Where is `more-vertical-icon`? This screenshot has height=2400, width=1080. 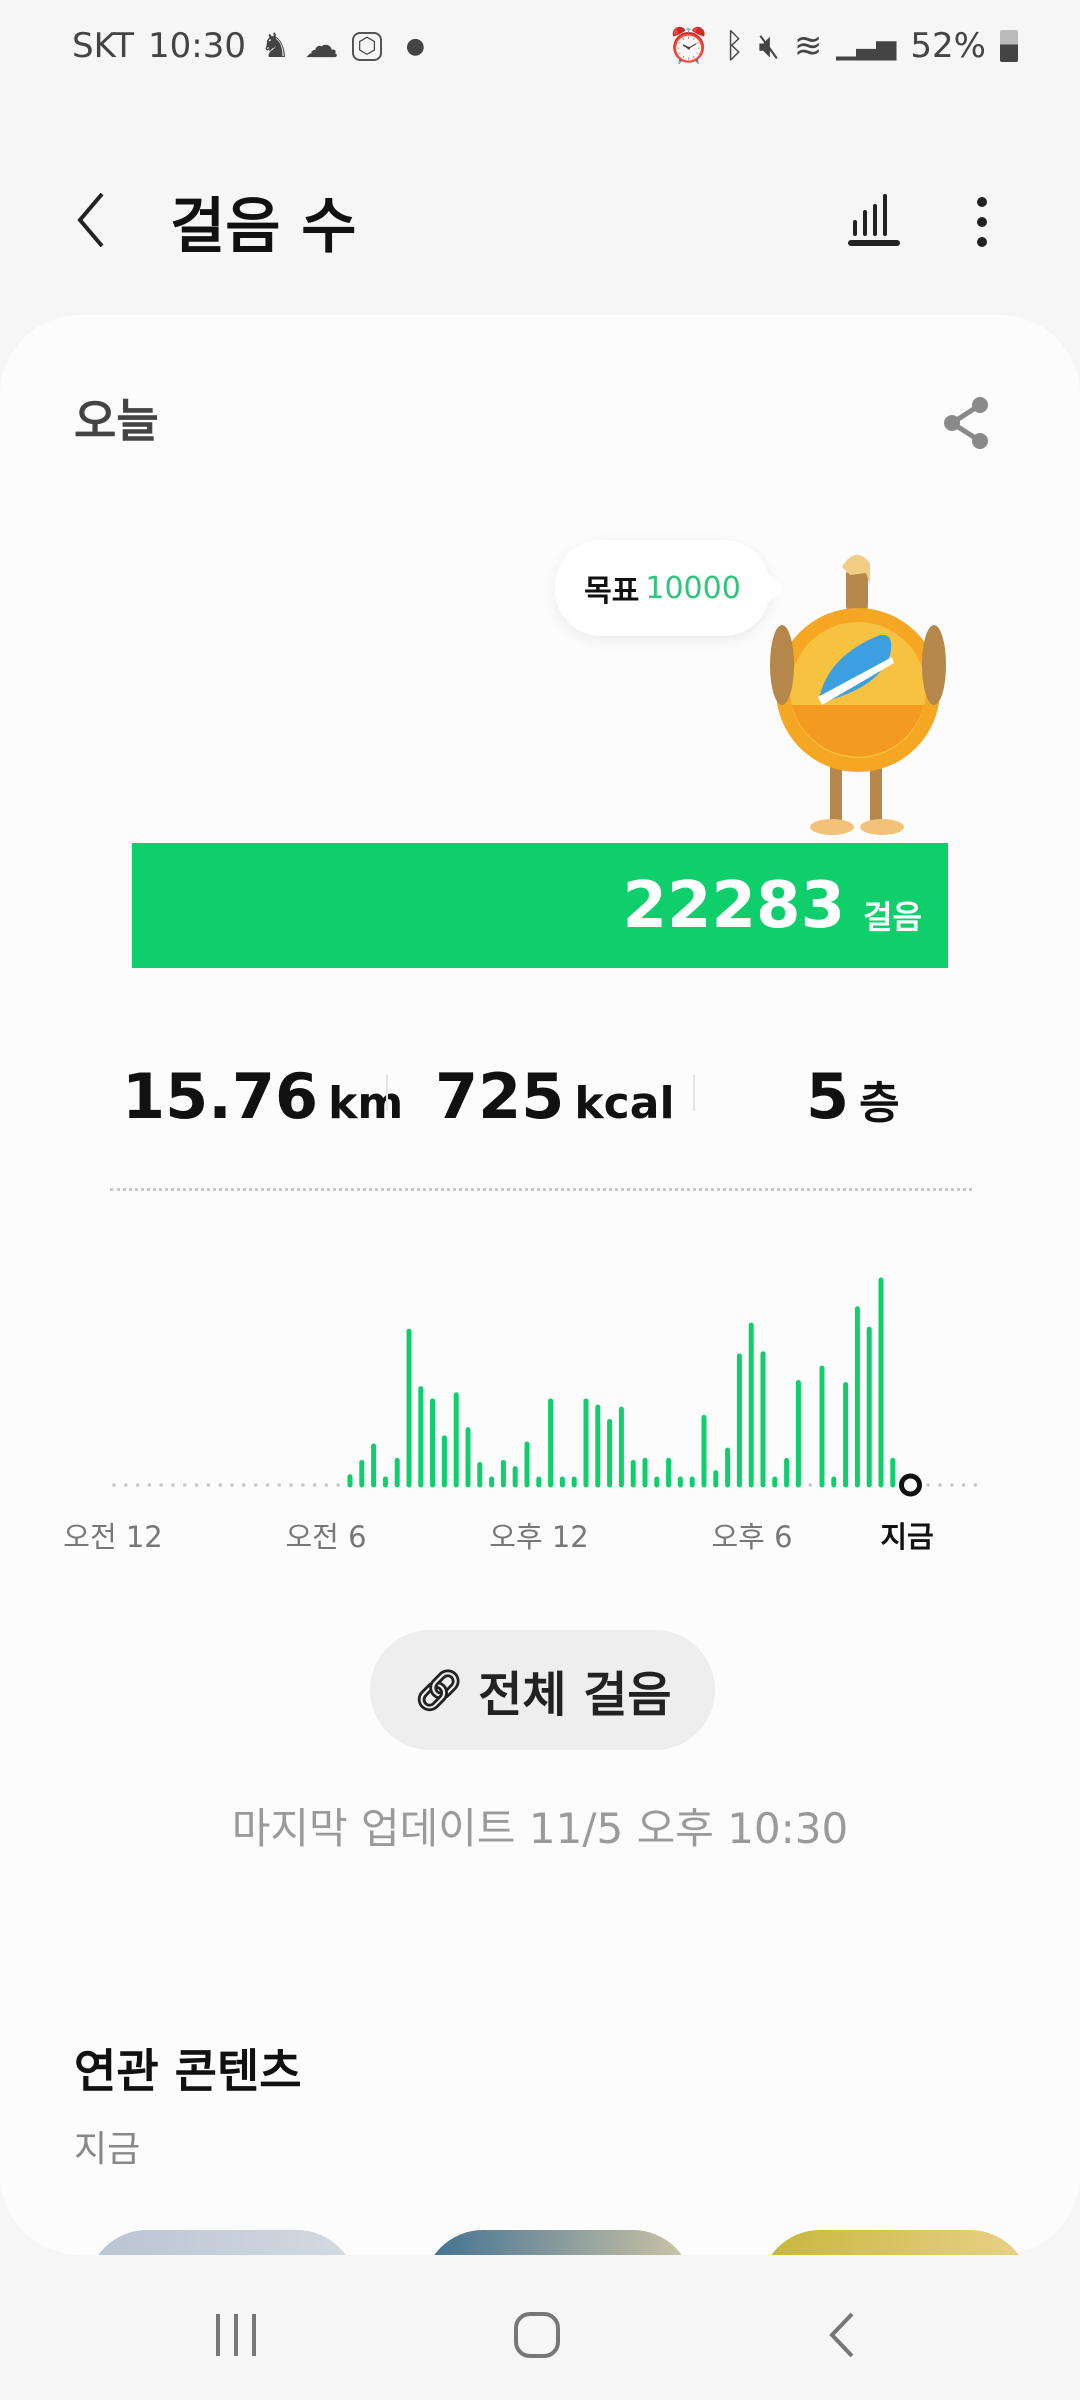 more-vertical-icon is located at coordinates (982, 222).